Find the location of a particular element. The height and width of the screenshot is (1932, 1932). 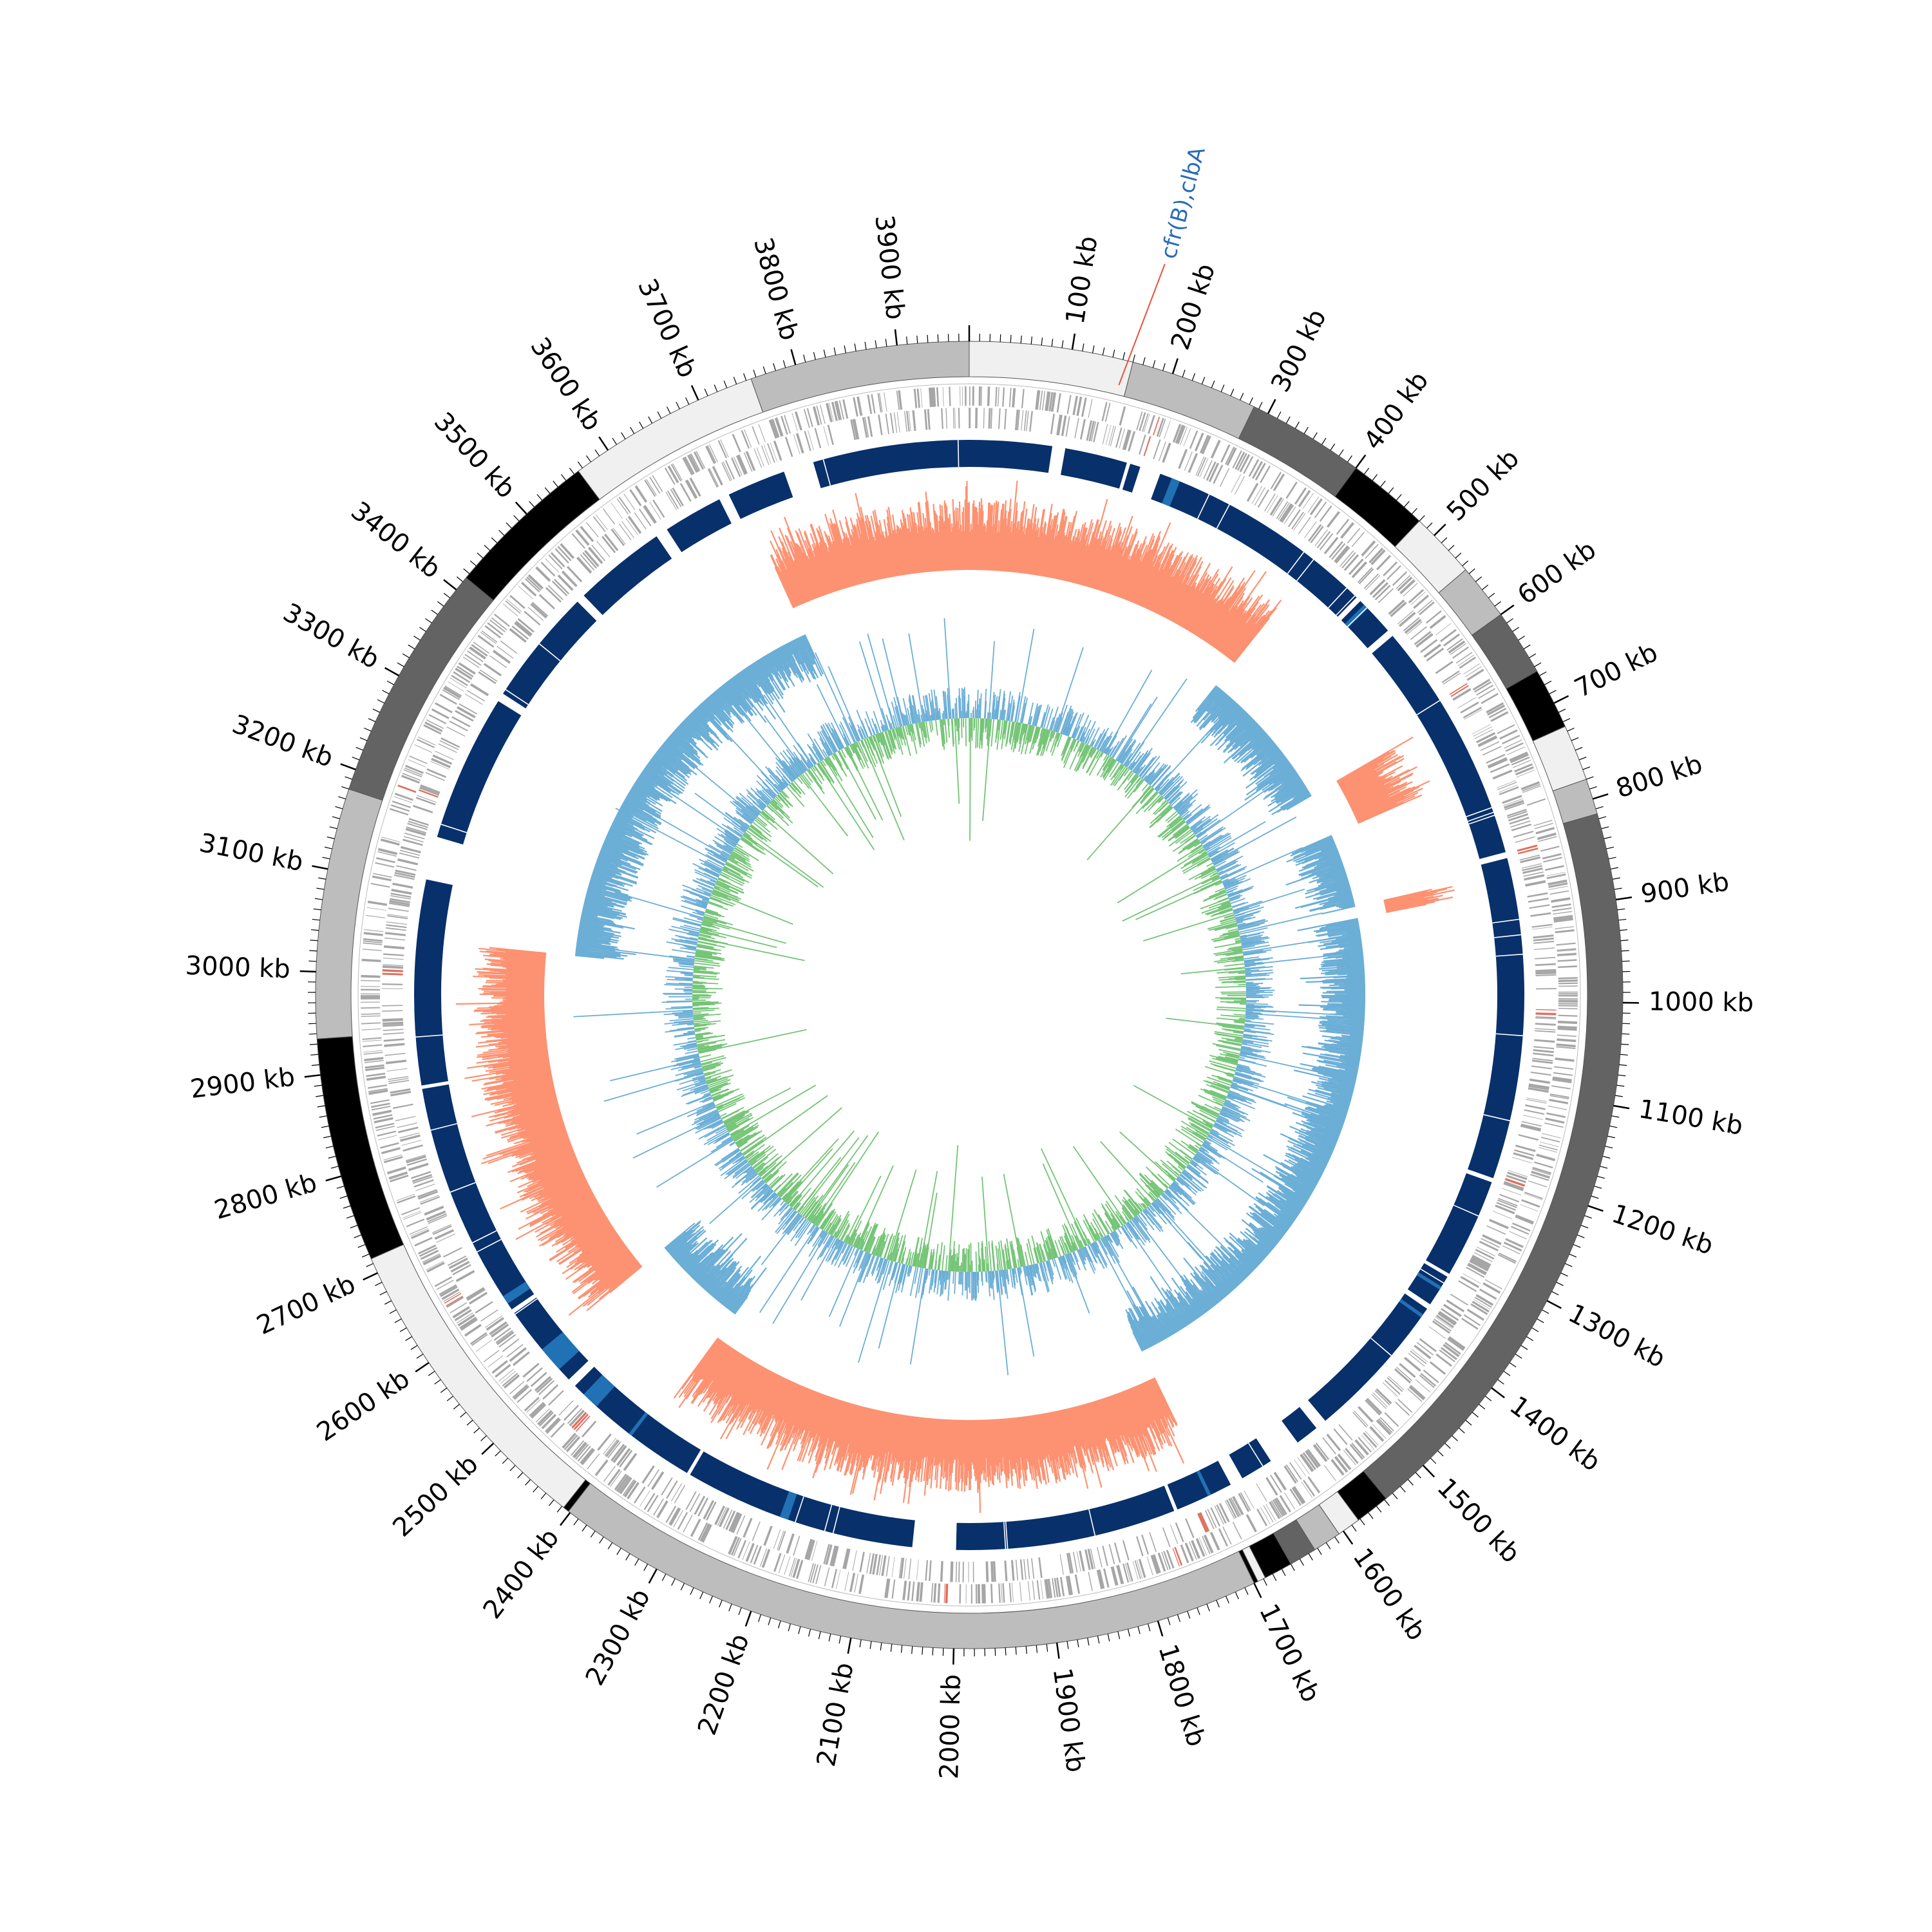

alignment-slit is located at coordinates (484, 1237).